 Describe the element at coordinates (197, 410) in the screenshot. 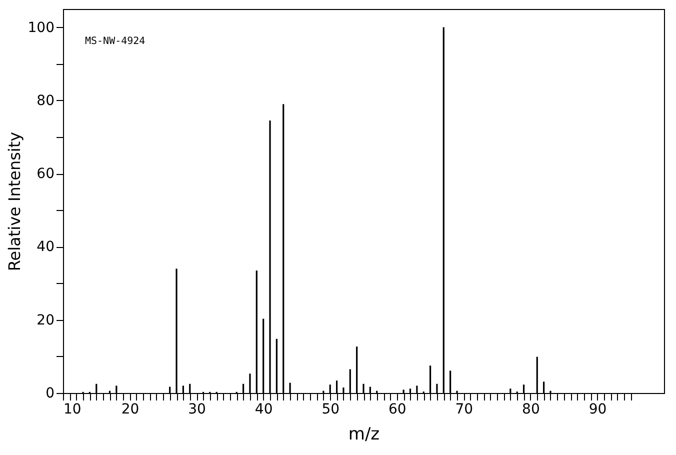

I see `x-tick-label: 30` at that location.